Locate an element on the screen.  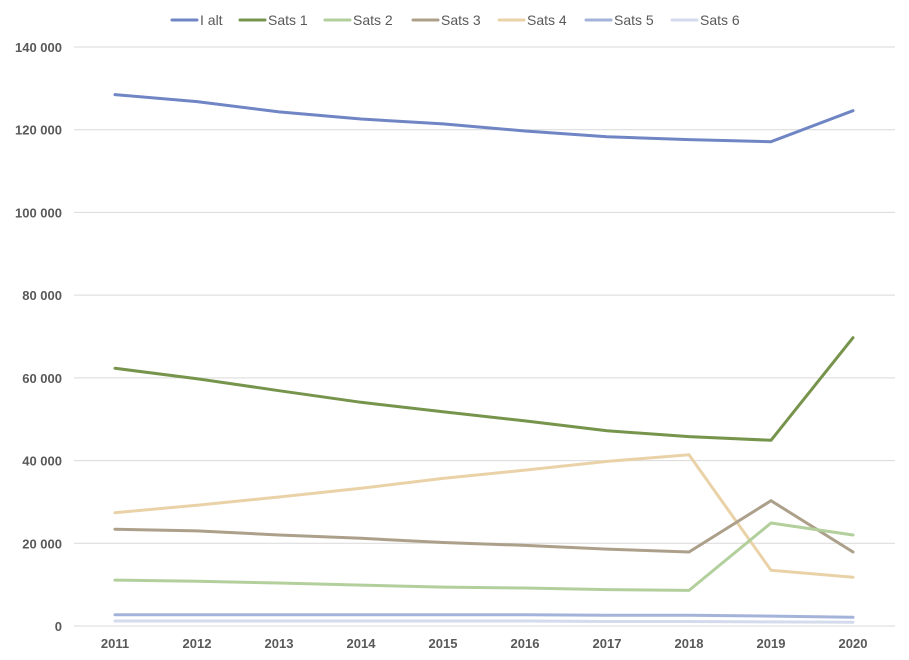
x-tick-label: 2013 is located at coordinates (279, 643).